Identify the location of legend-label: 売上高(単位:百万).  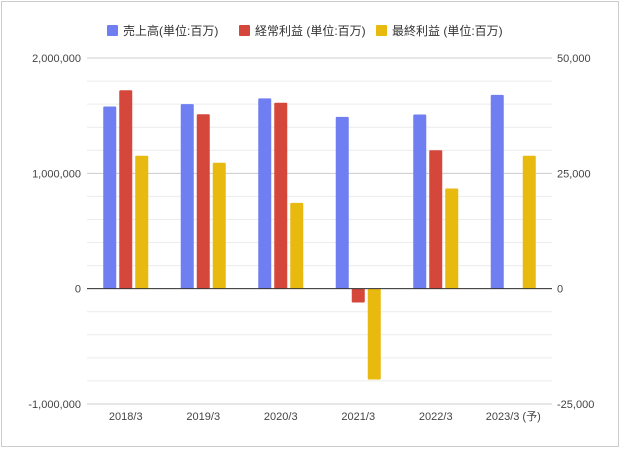
(170, 30).